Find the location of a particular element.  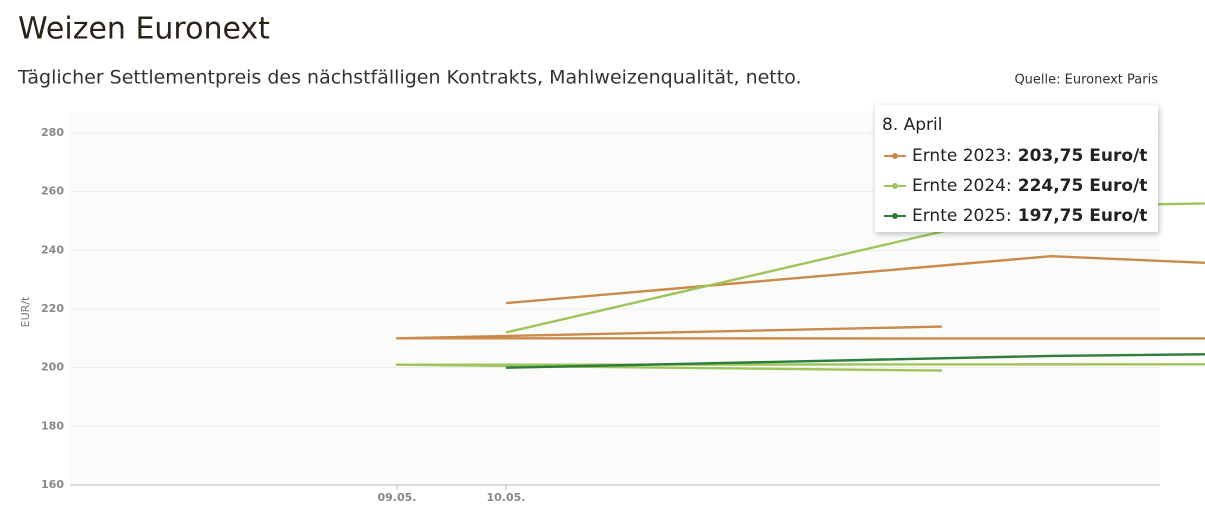

legend-entry: Ernte 2023: 203,75 Euro/t is located at coordinates (1029, 156).